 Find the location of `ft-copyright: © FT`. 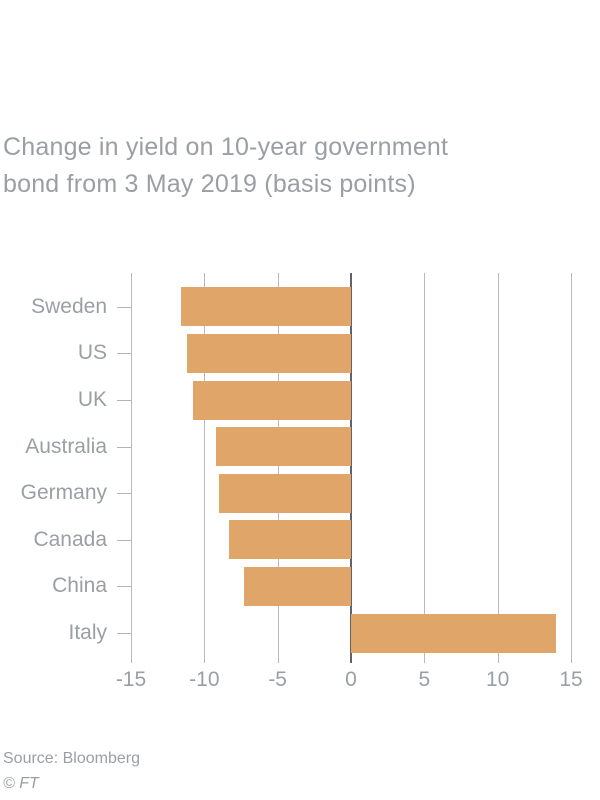

ft-copyright: © FT is located at coordinates (21, 783).